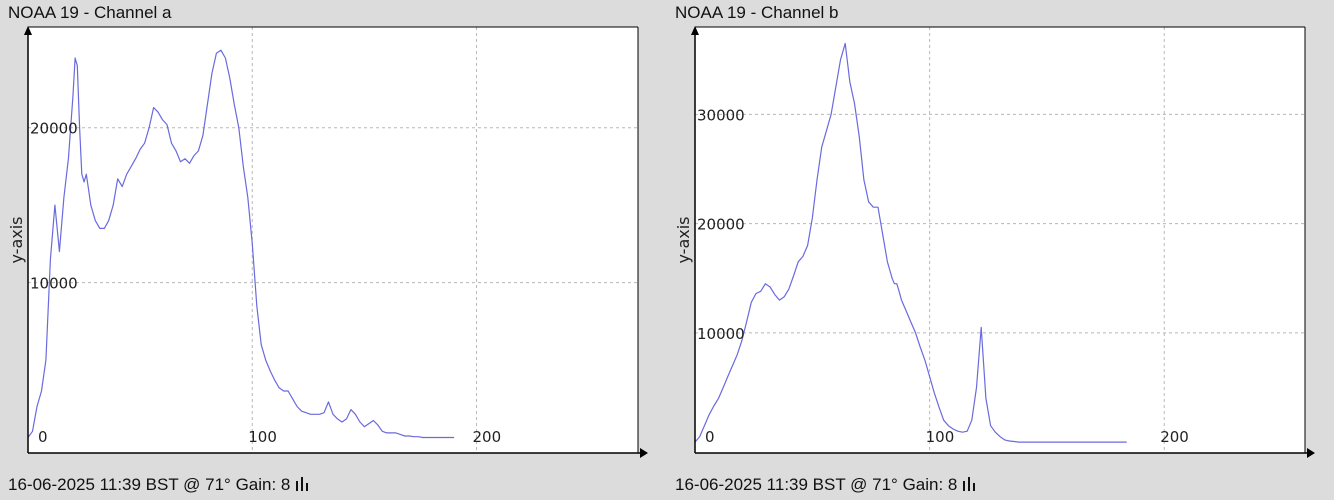 The image size is (1334, 500). Describe the element at coordinates (757, 12) in the screenshot. I see `chart-title: NOAA 19 - Channel b` at that location.